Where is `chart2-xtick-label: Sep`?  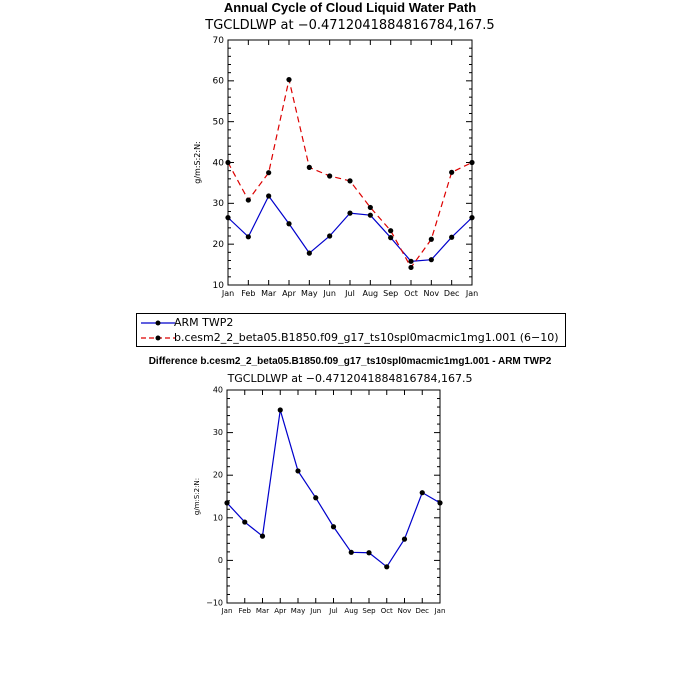 chart2-xtick-label: Sep is located at coordinates (369, 611).